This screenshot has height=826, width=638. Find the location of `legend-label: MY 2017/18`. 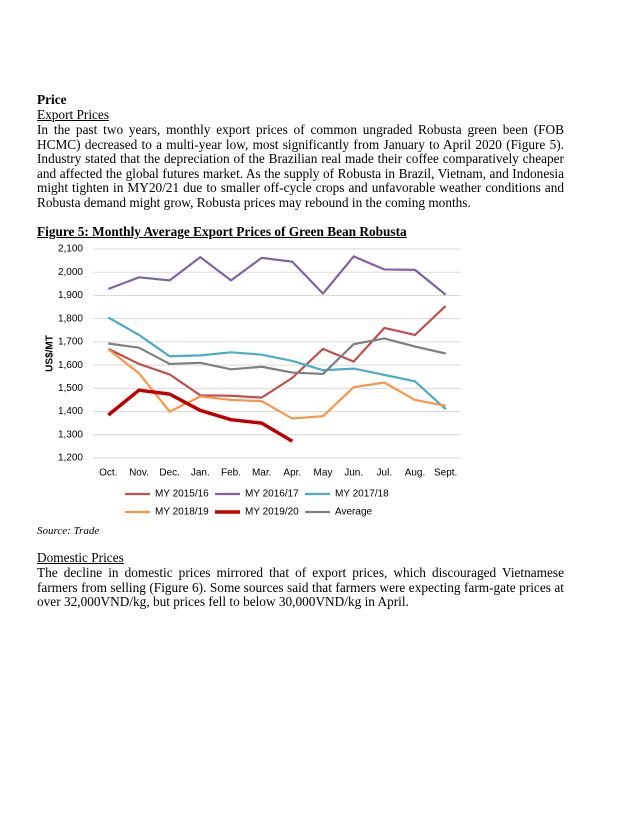

legend-label: MY 2017/18 is located at coordinates (362, 494).